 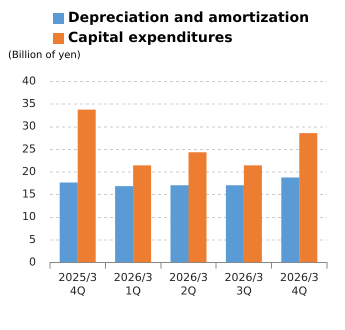 I want to click on y-tick-label: 0, so click(x=32, y=261).